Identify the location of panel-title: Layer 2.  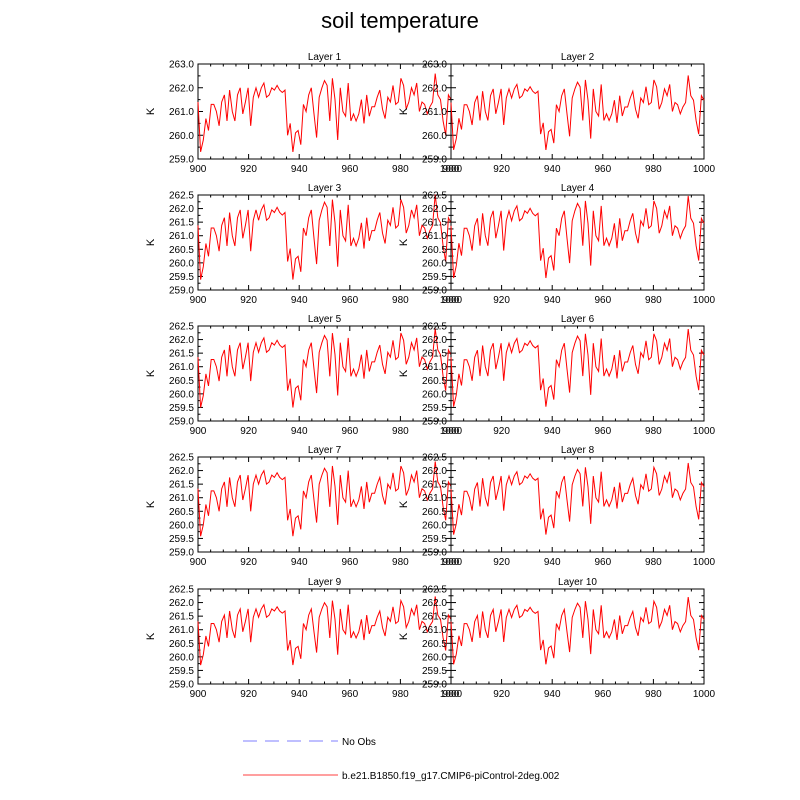
(578, 57).